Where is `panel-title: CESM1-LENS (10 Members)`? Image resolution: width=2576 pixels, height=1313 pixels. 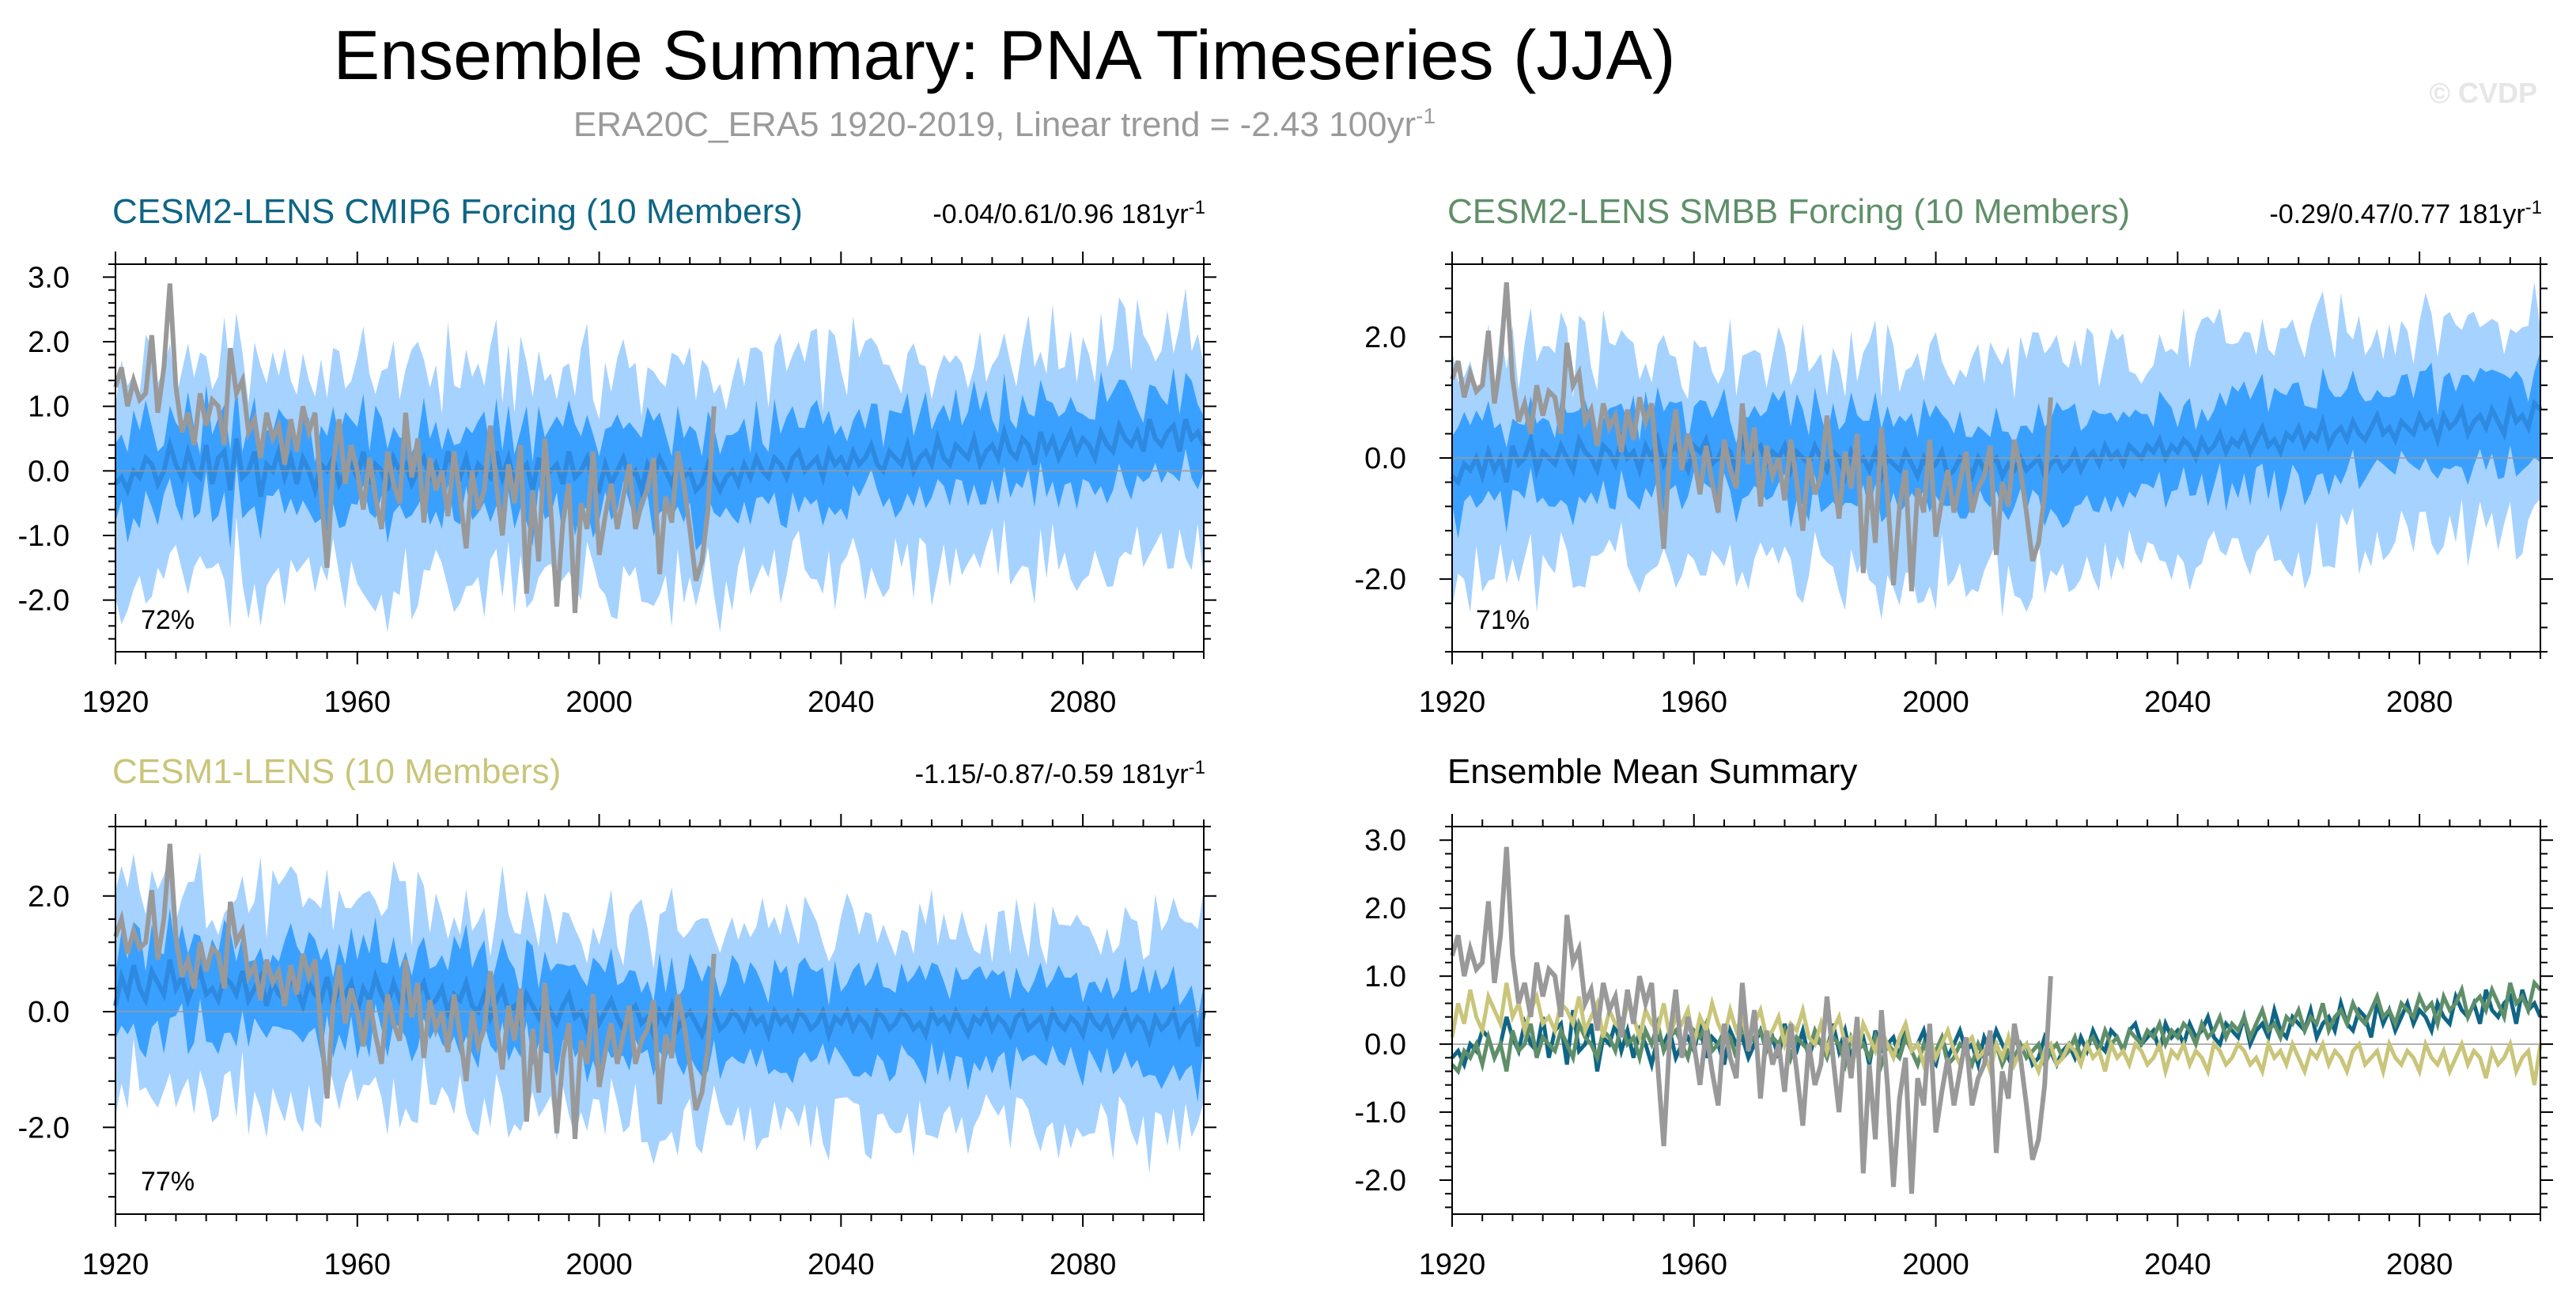 panel-title: CESM1-LENS (10 Members) is located at coordinates (336, 771).